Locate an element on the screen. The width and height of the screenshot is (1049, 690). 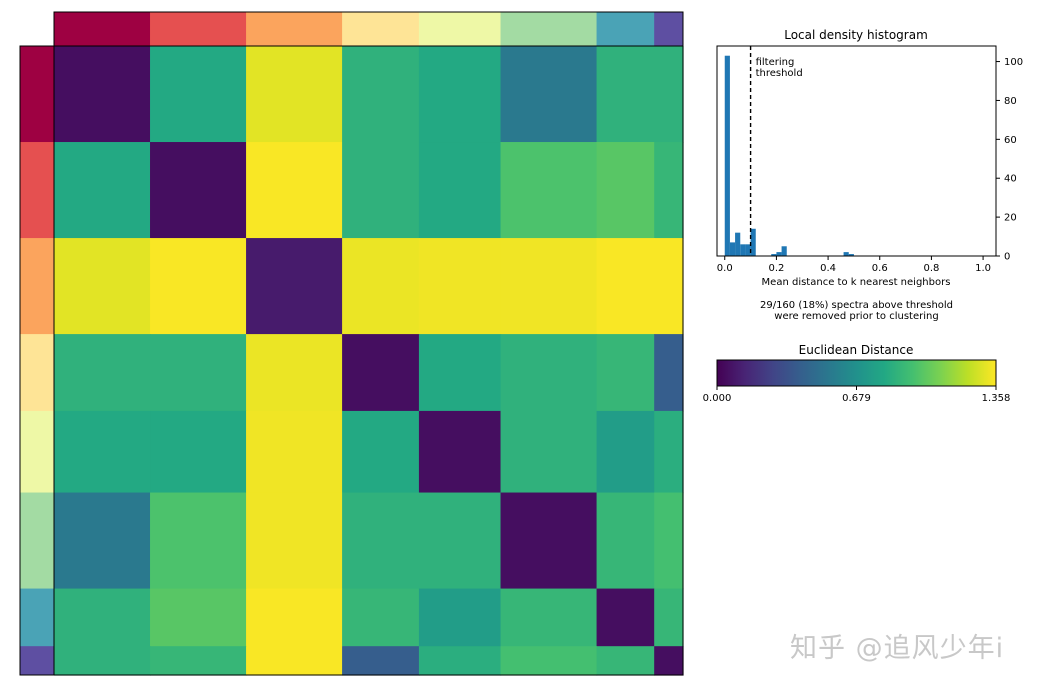
histogram-frame is located at coordinates (856, 151).